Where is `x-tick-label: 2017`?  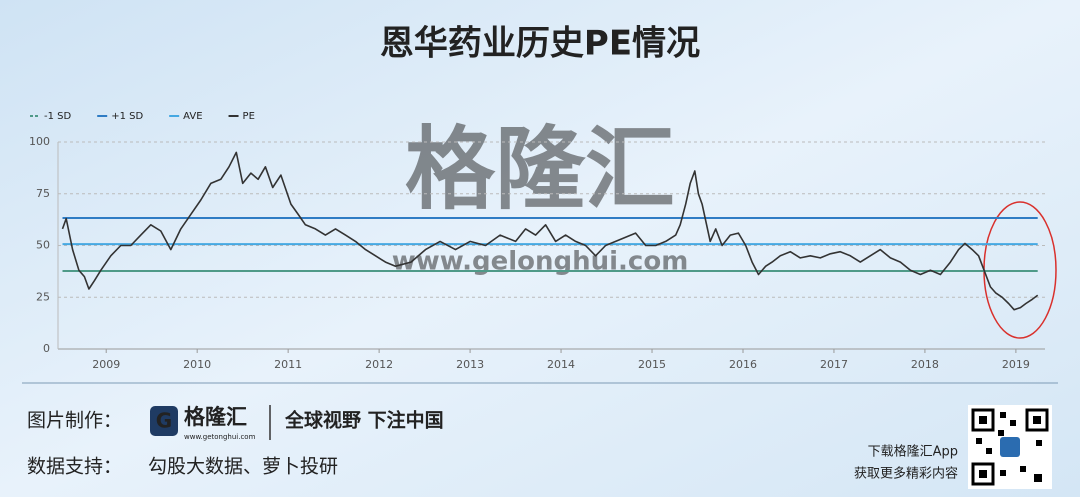 x-tick-label: 2017 is located at coordinates (834, 364).